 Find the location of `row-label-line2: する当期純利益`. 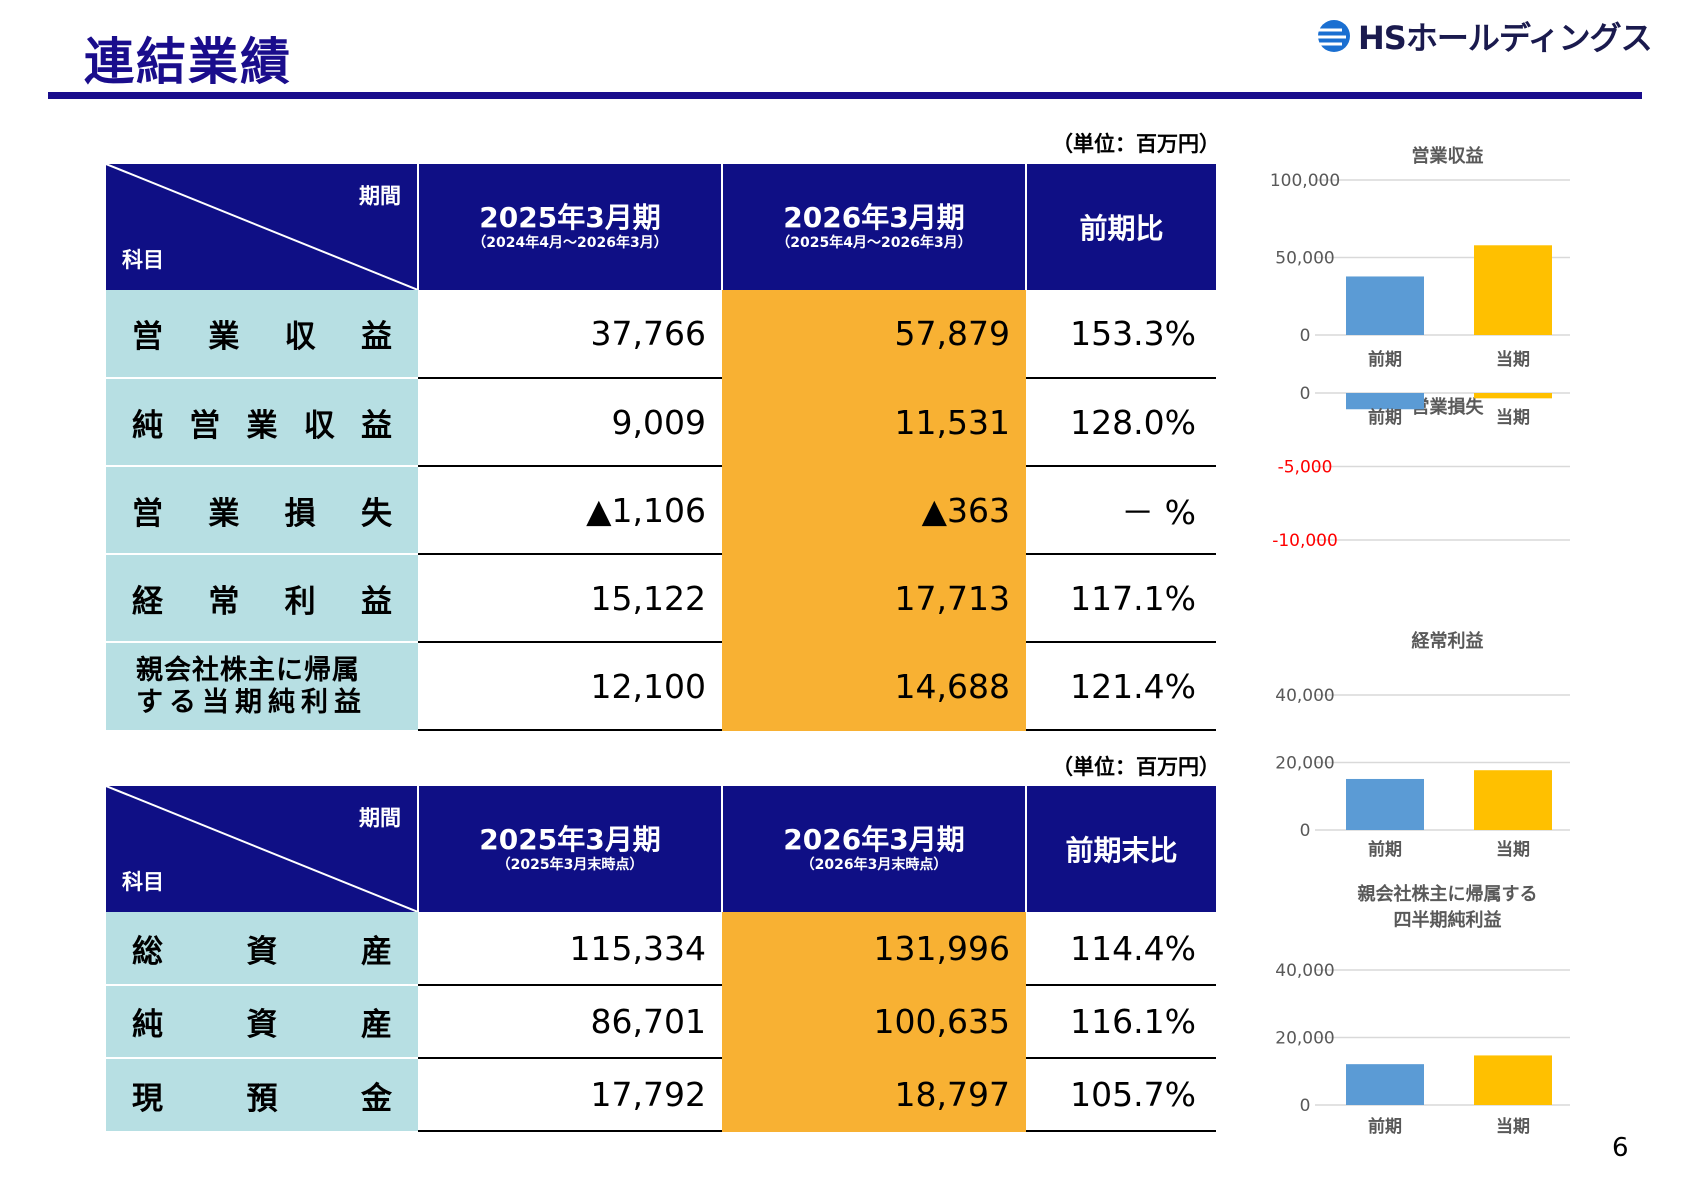

row-label-line2: する当期純利益 is located at coordinates (251, 702).